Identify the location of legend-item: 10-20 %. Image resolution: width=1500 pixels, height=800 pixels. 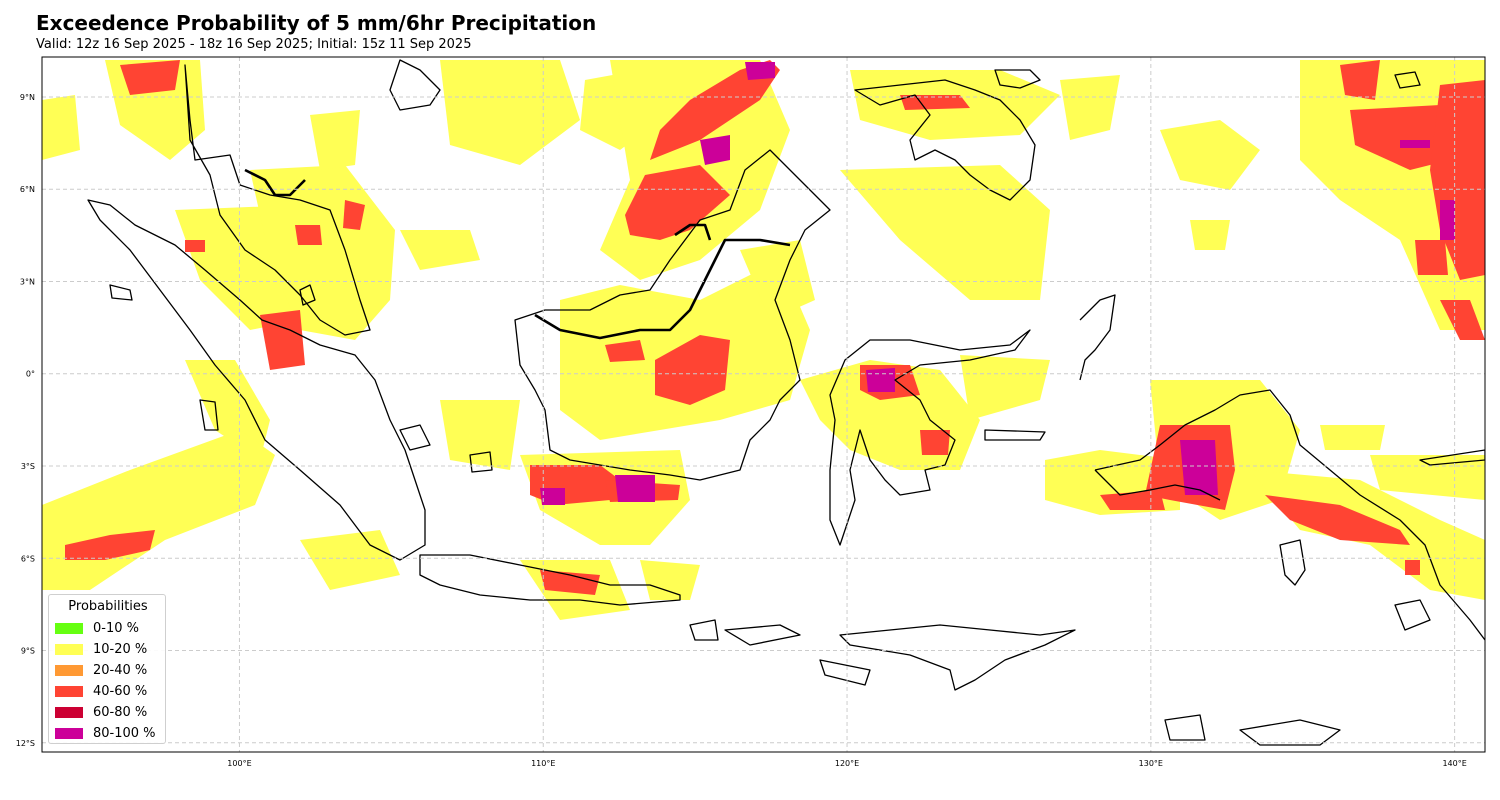
(101, 649).